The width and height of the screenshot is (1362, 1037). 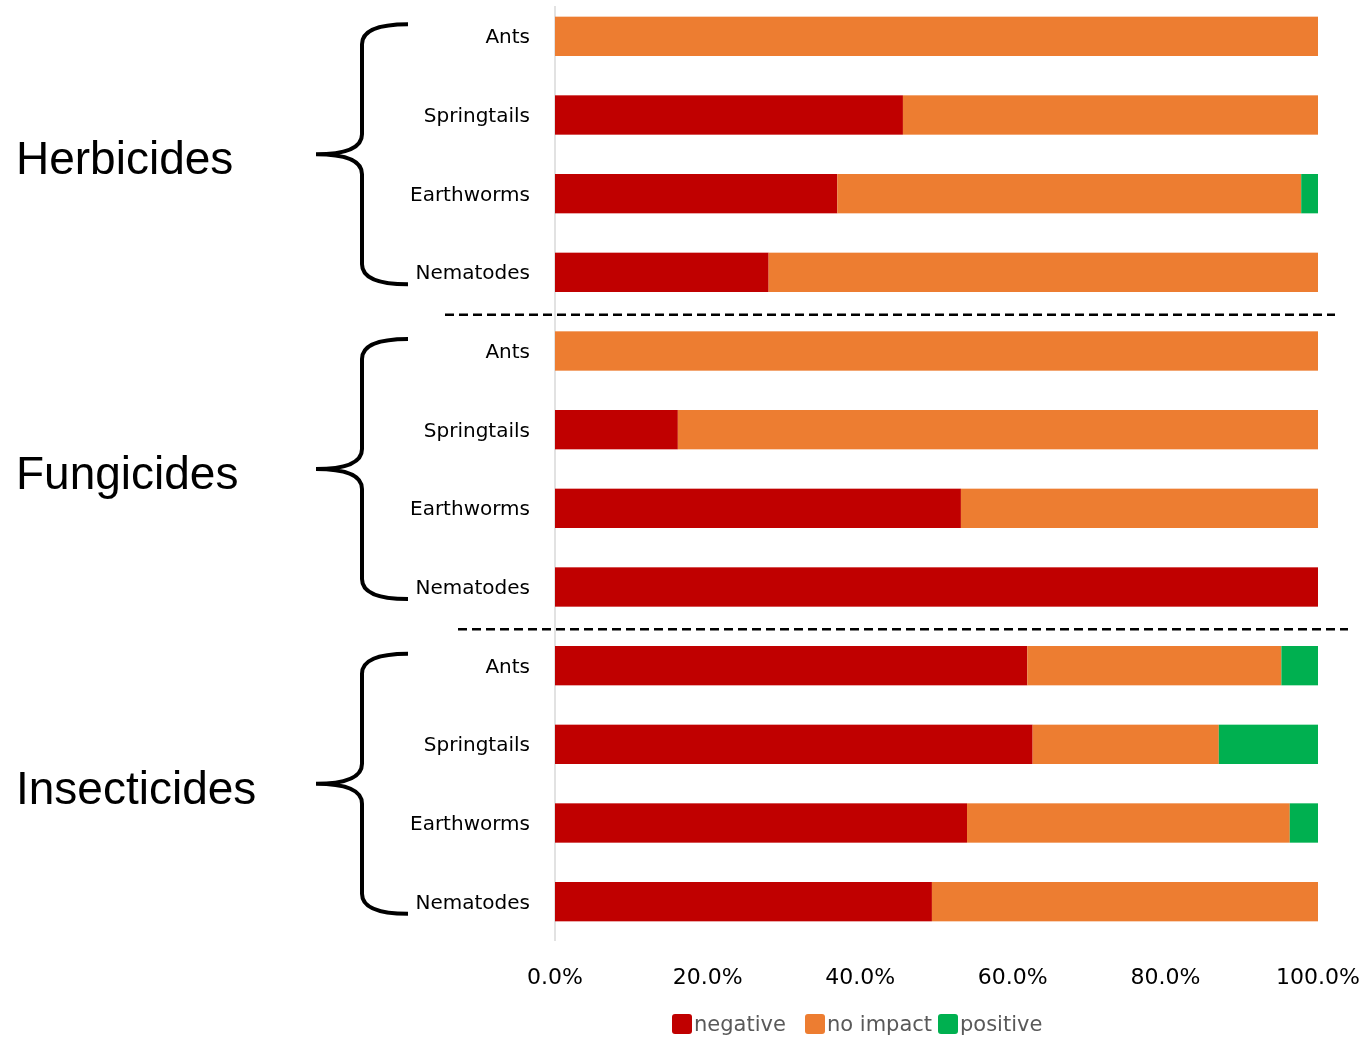 What do you see at coordinates (880, 1024) in the screenshot?
I see `legend-label: no impact` at bounding box center [880, 1024].